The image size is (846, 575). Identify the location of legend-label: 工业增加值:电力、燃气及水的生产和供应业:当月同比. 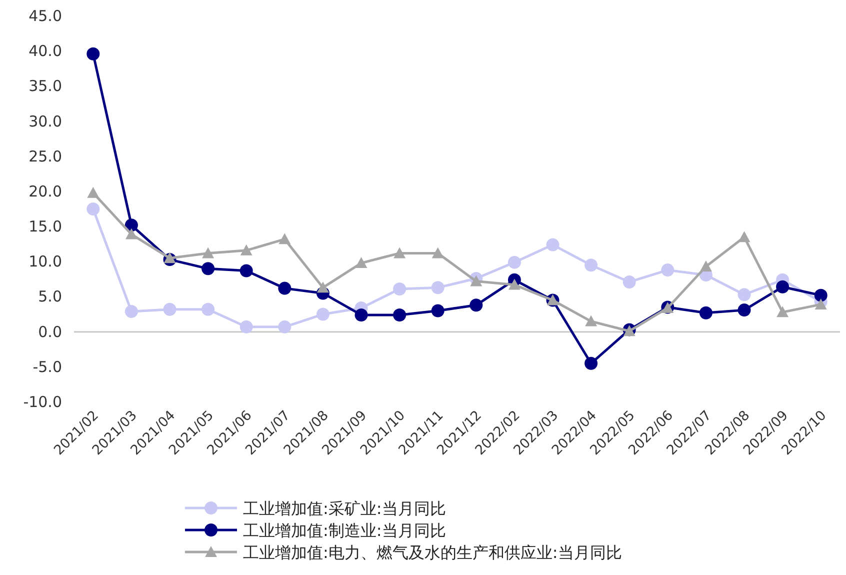
(432, 552).